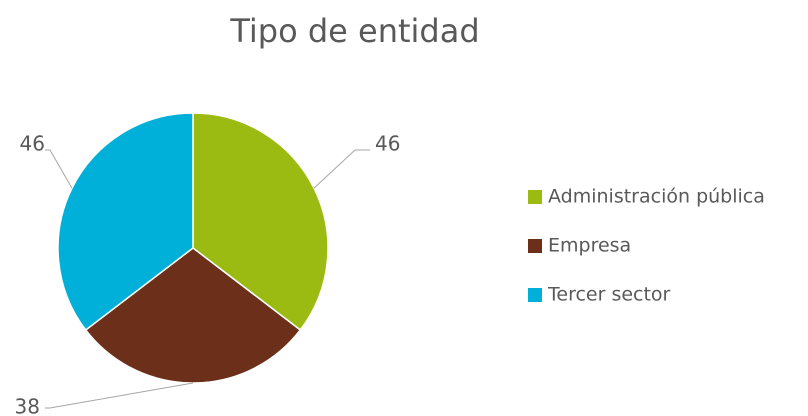 Image resolution: width=808 pixels, height=416 pixels. What do you see at coordinates (27, 405) in the screenshot?
I see `data-label: 38` at bounding box center [27, 405].